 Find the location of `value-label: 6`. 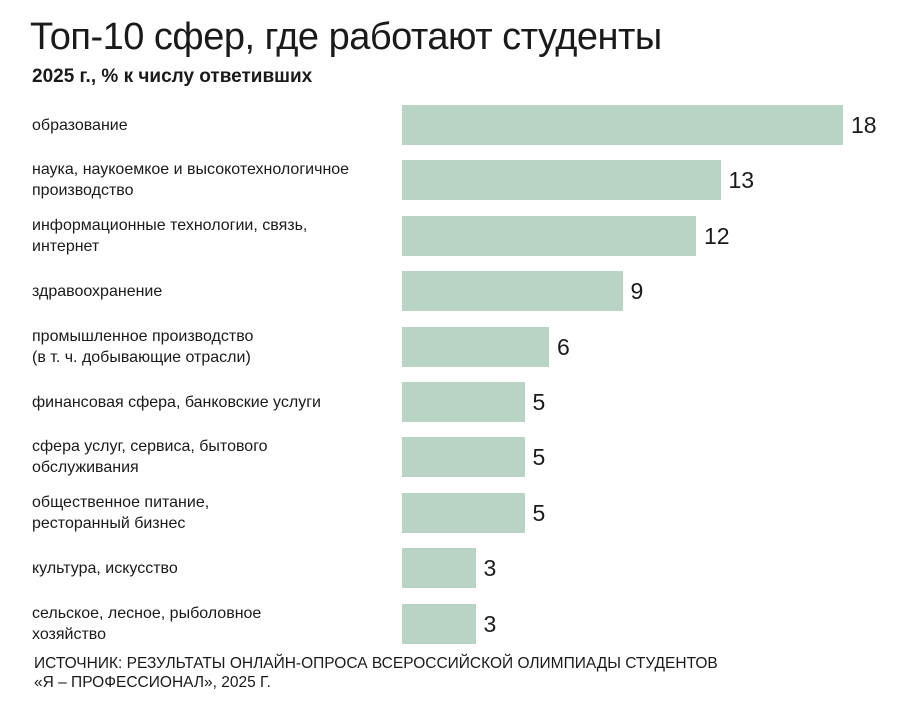

value-label: 6 is located at coordinates (563, 346).